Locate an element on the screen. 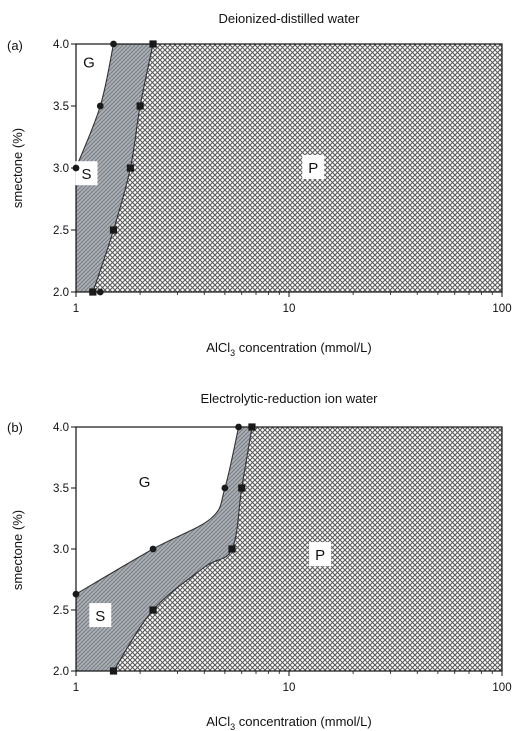 The width and height of the screenshot is (518, 731). panel-label: (a) is located at coordinates (15, 45).